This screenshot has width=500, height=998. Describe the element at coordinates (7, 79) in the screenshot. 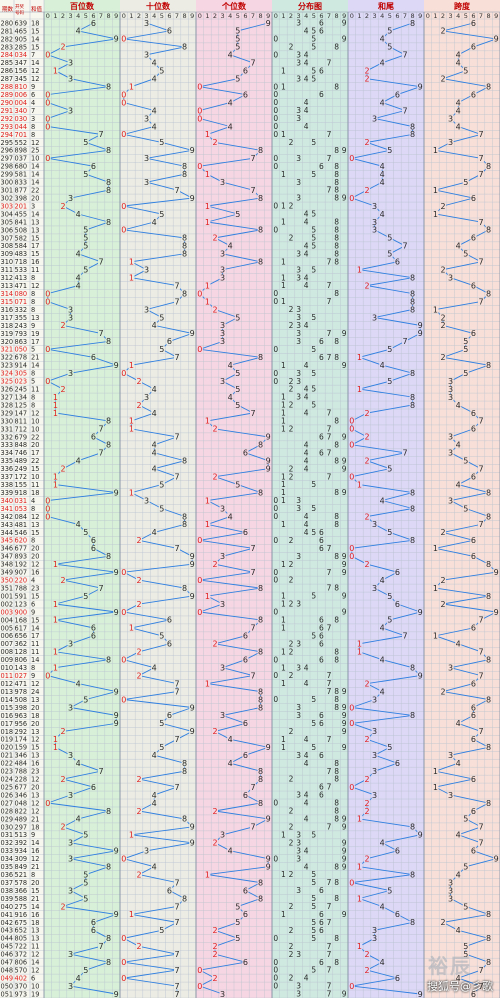

I see `issue-cell: 287` at that location.